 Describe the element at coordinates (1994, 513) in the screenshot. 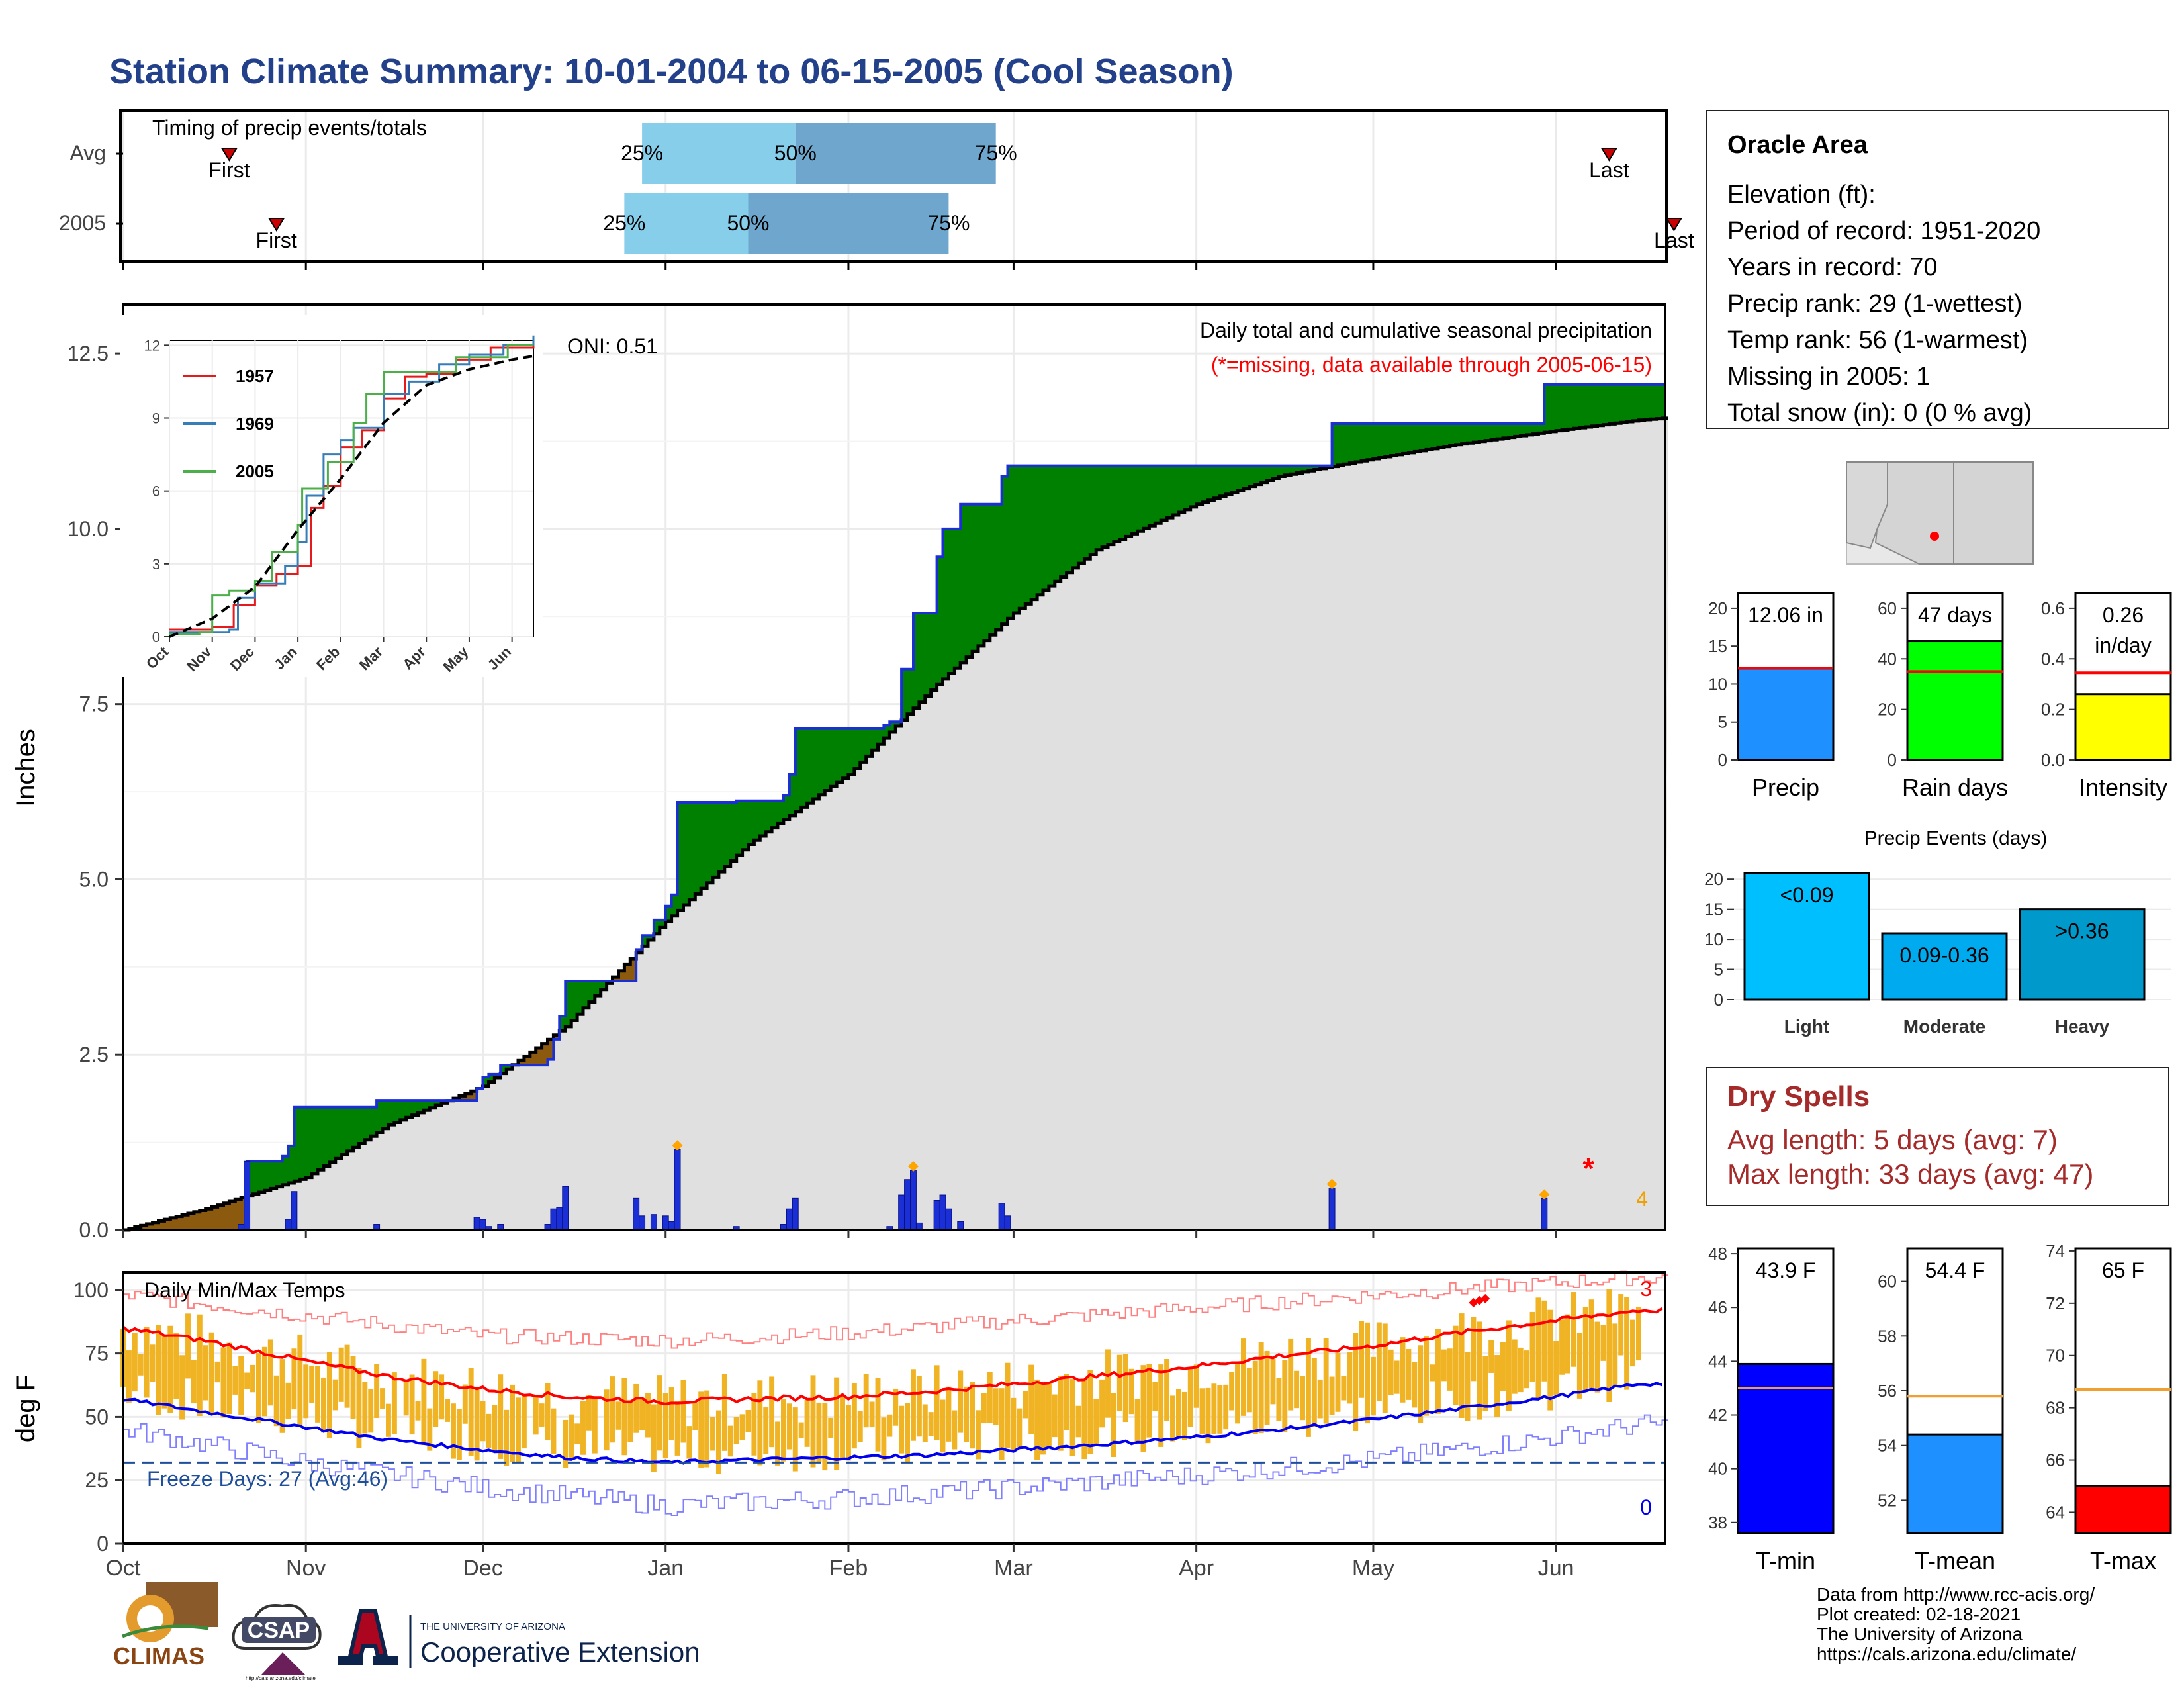

I see `map-newmexico` at that location.